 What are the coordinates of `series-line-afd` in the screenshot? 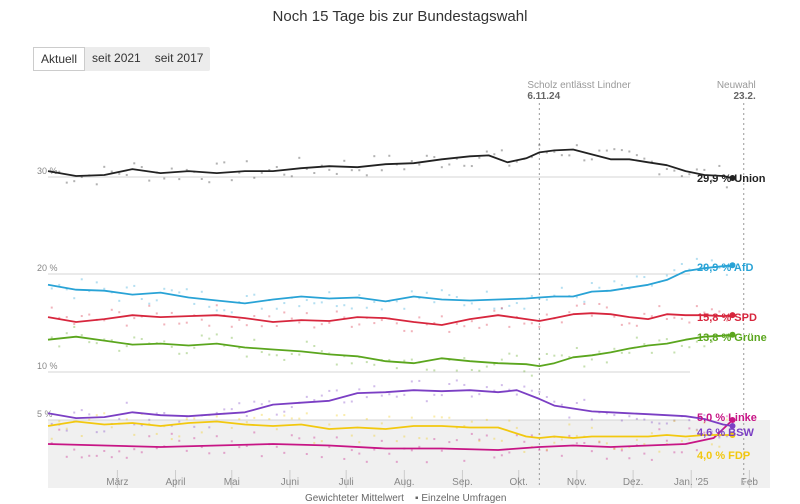 It's located at (390, 284).